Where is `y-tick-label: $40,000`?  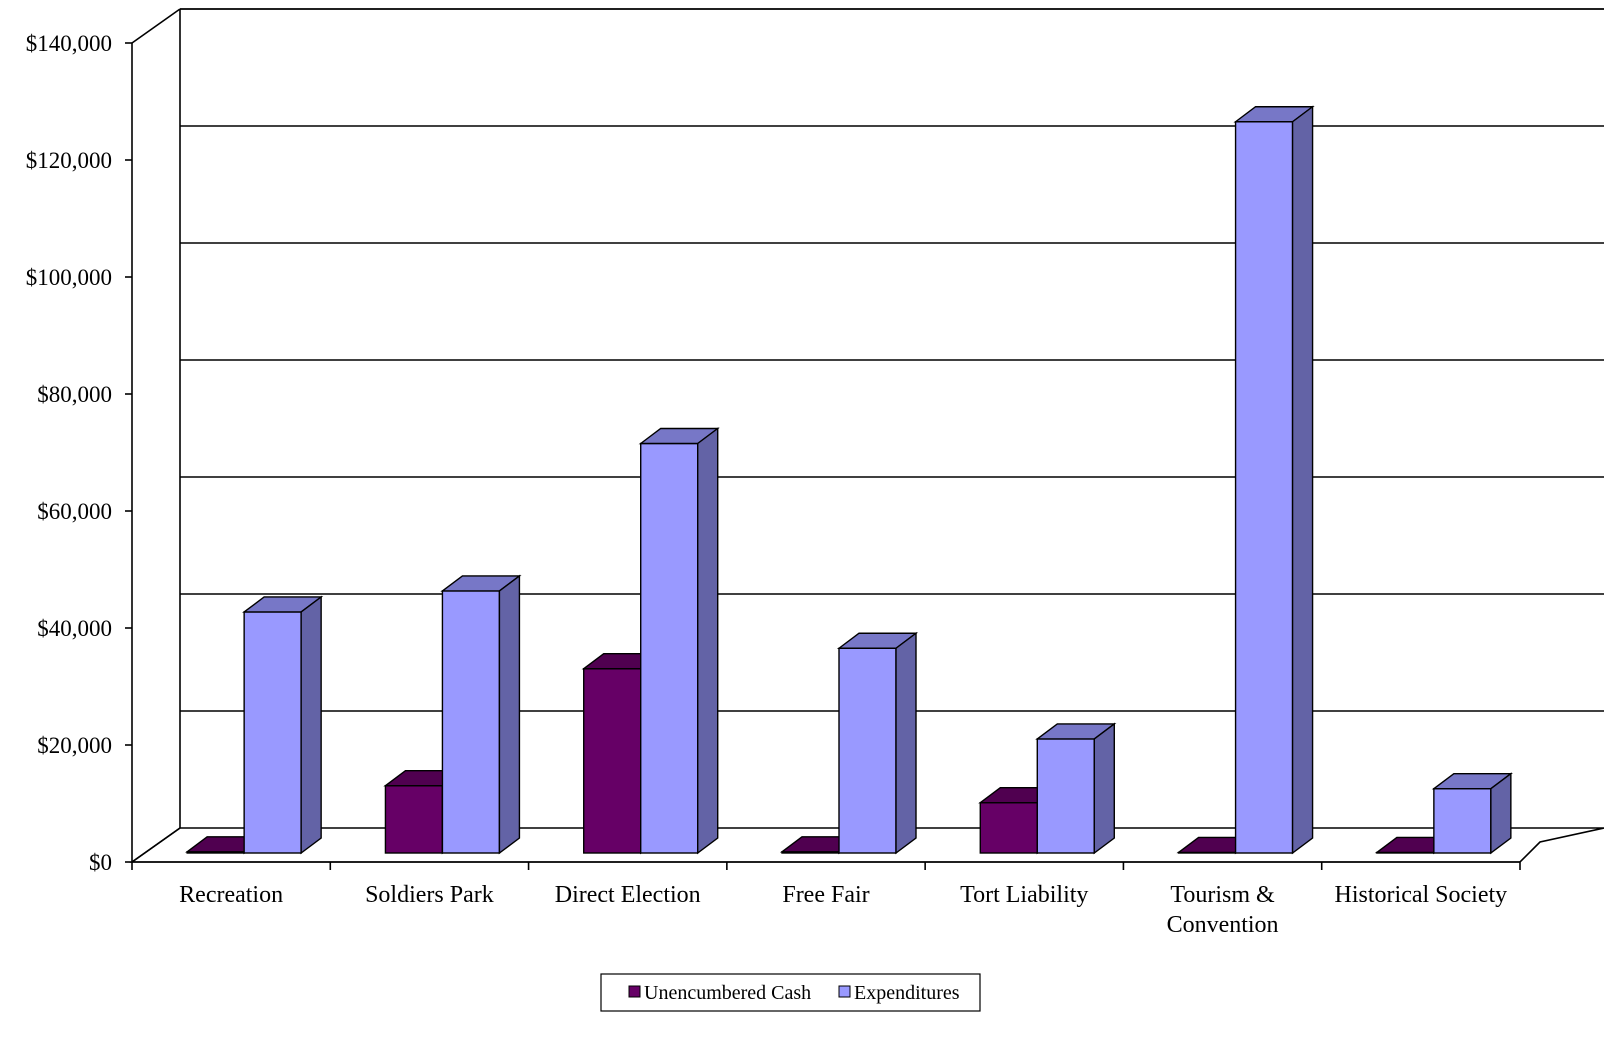 y-tick-label: $40,000 is located at coordinates (74, 628).